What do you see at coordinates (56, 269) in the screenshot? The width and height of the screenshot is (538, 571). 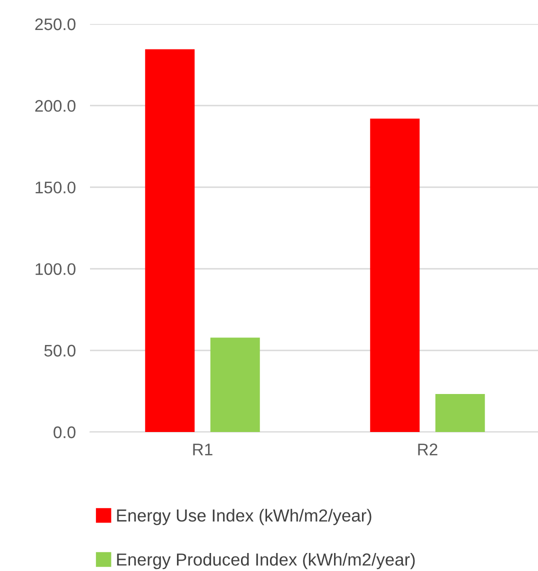 I see `y-tick-label: 100.0` at bounding box center [56, 269].